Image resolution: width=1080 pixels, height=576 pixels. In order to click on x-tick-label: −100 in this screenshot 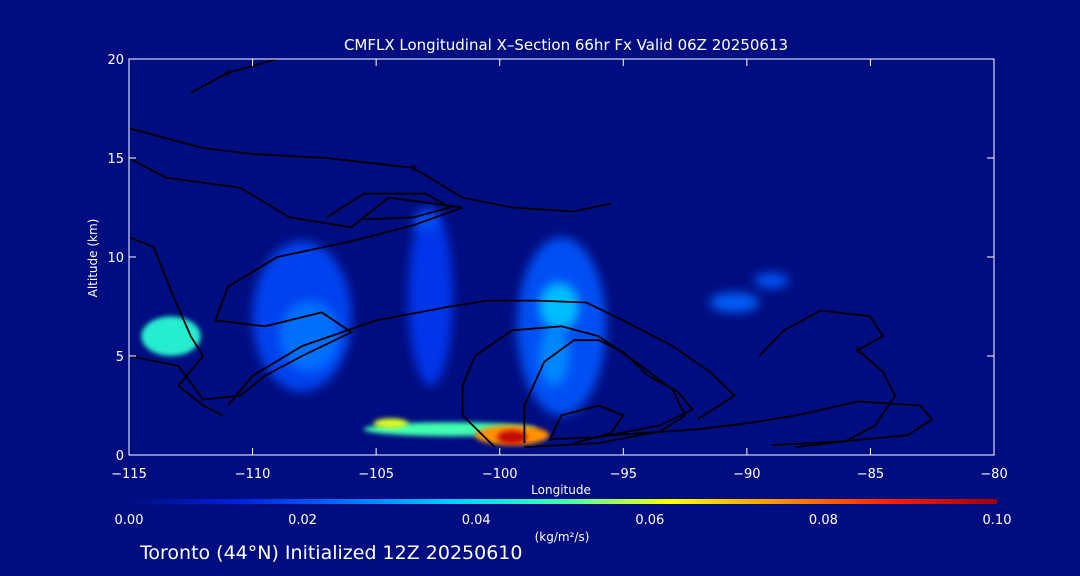, I will do `click(500, 474)`.